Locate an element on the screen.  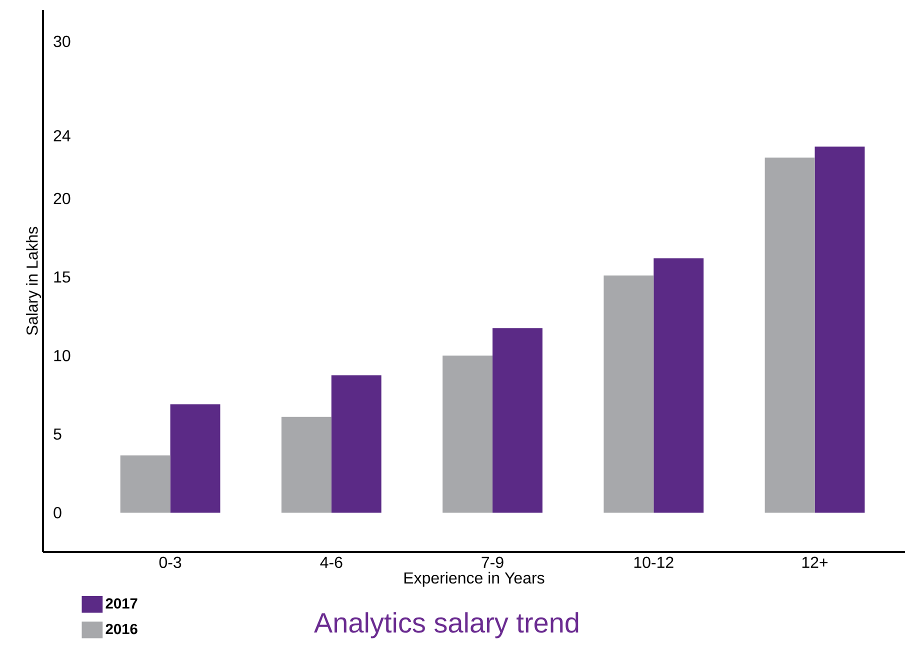
y-tick-label: 24 is located at coordinates (62, 136).